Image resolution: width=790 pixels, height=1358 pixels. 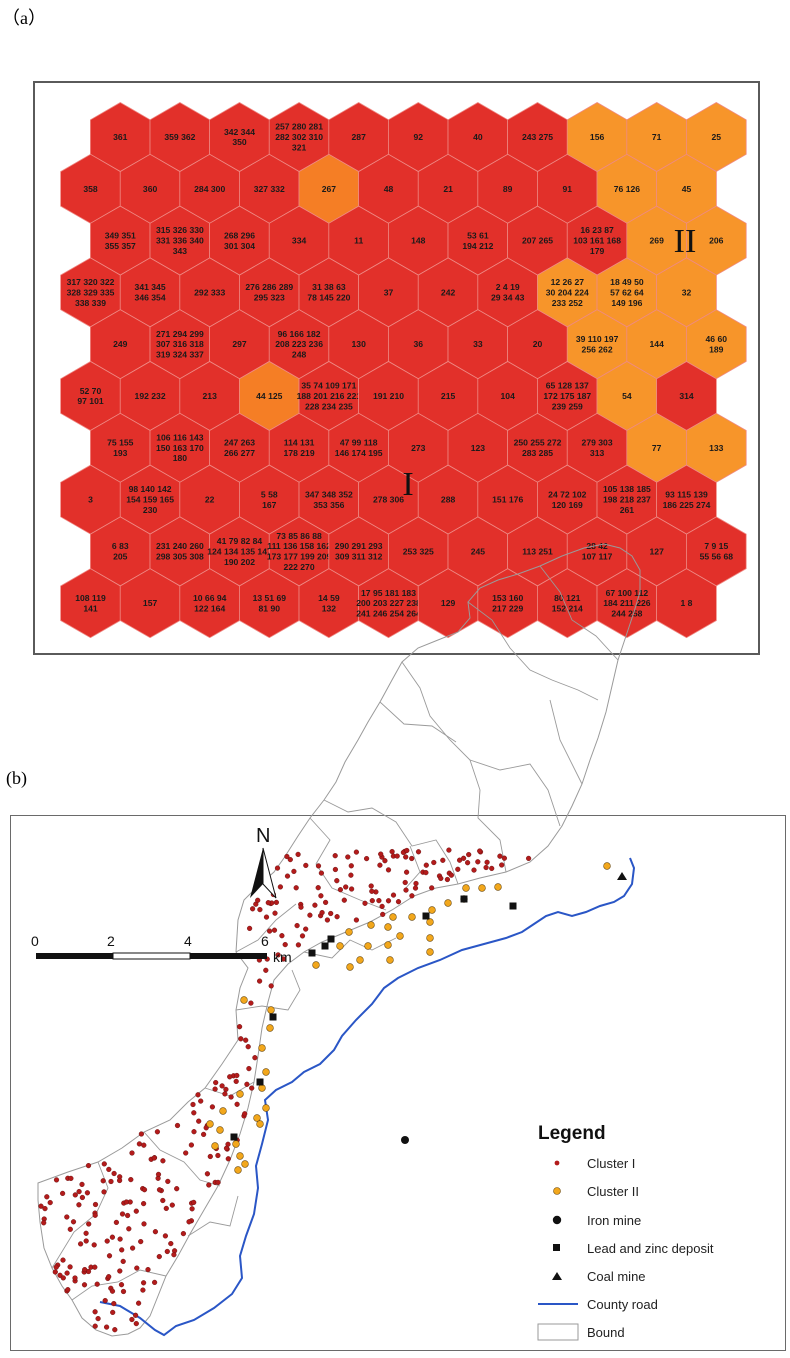 I want to click on panel-a-label: （a）, so click(x=24, y=18).